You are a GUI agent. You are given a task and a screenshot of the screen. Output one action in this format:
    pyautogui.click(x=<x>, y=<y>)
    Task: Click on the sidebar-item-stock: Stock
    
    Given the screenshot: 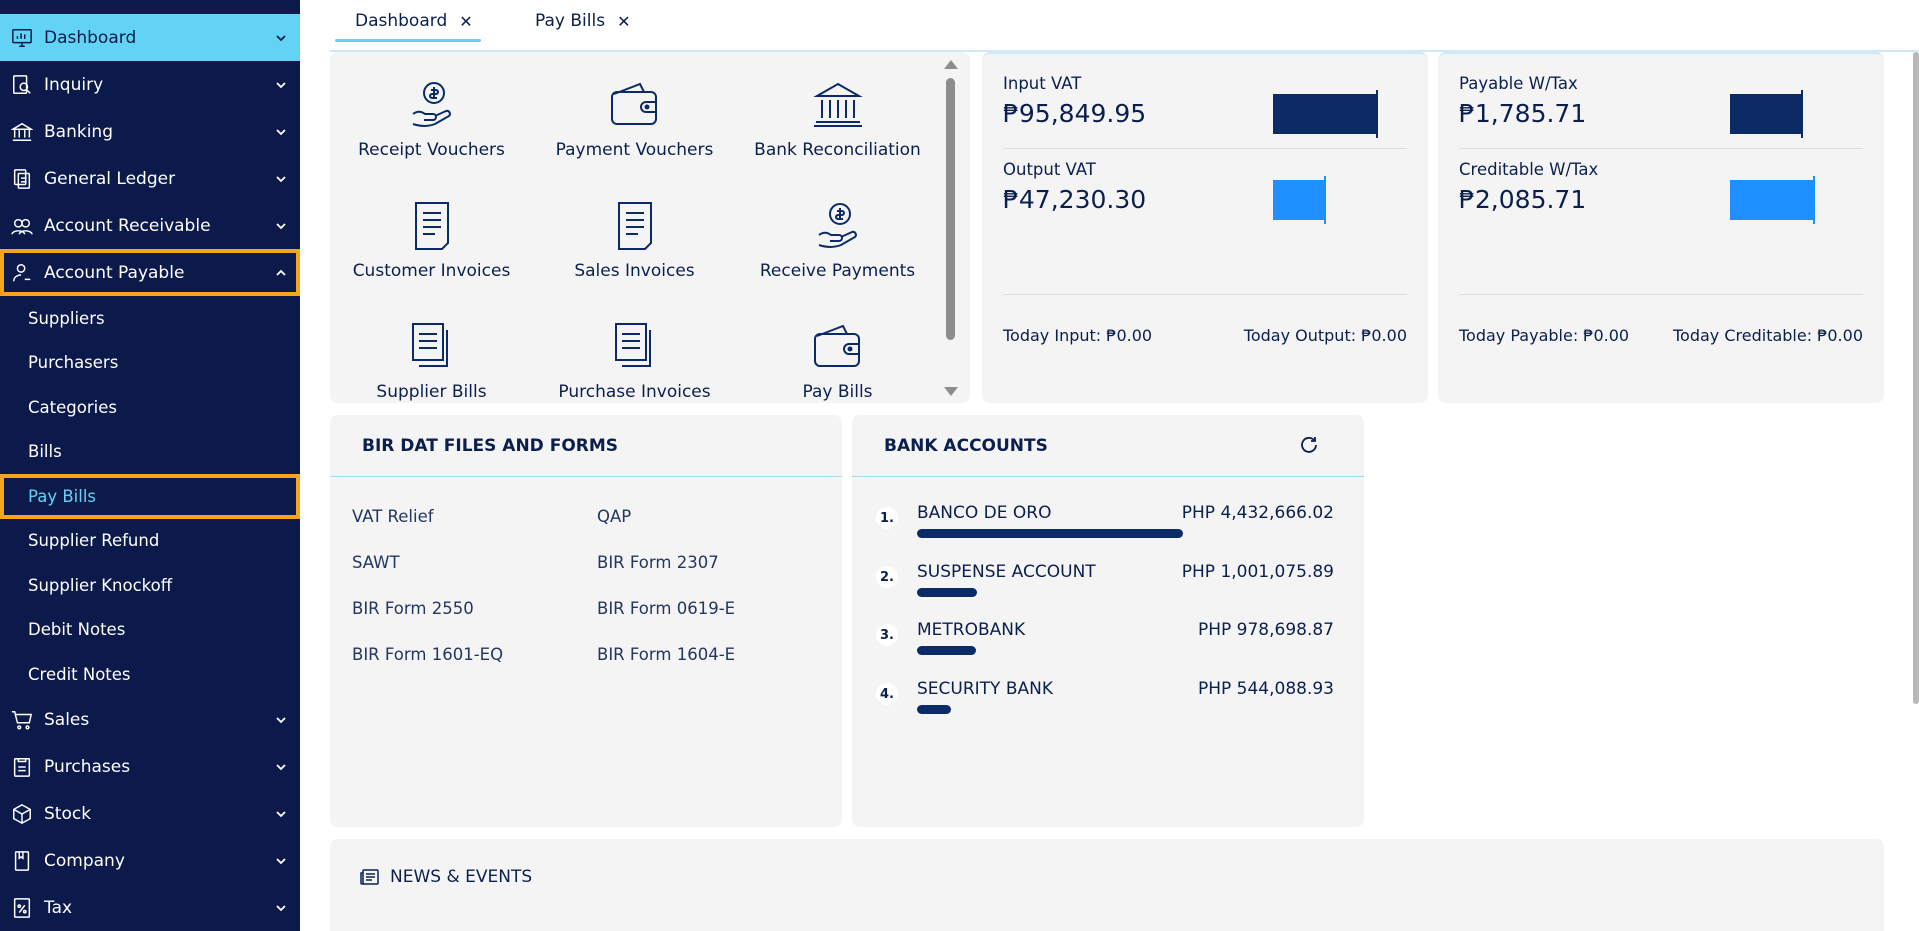 What is the action you would take?
    pyautogui.click(x=150, y=814)
    